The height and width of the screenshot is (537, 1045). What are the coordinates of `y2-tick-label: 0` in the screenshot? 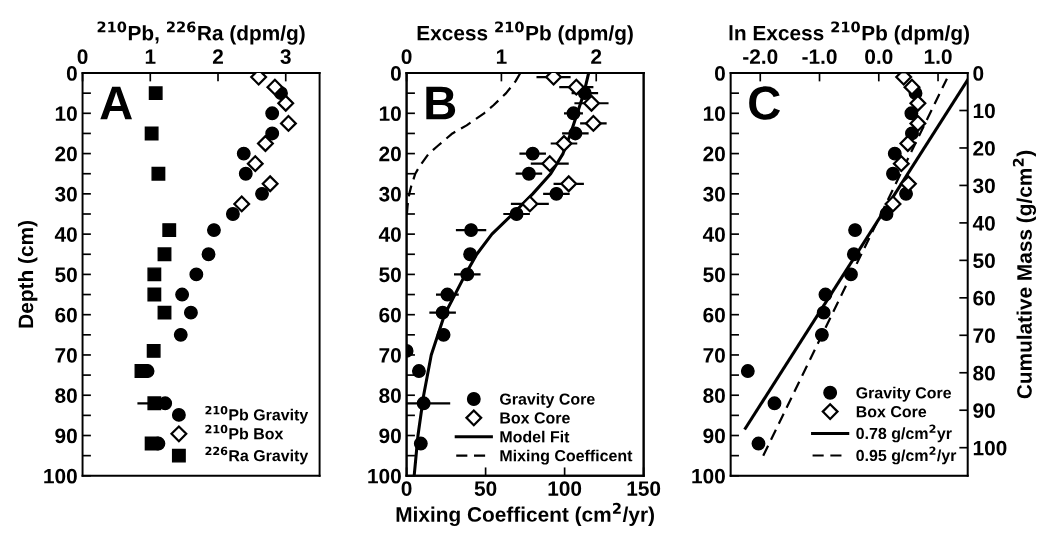 It's located at (978, 73).